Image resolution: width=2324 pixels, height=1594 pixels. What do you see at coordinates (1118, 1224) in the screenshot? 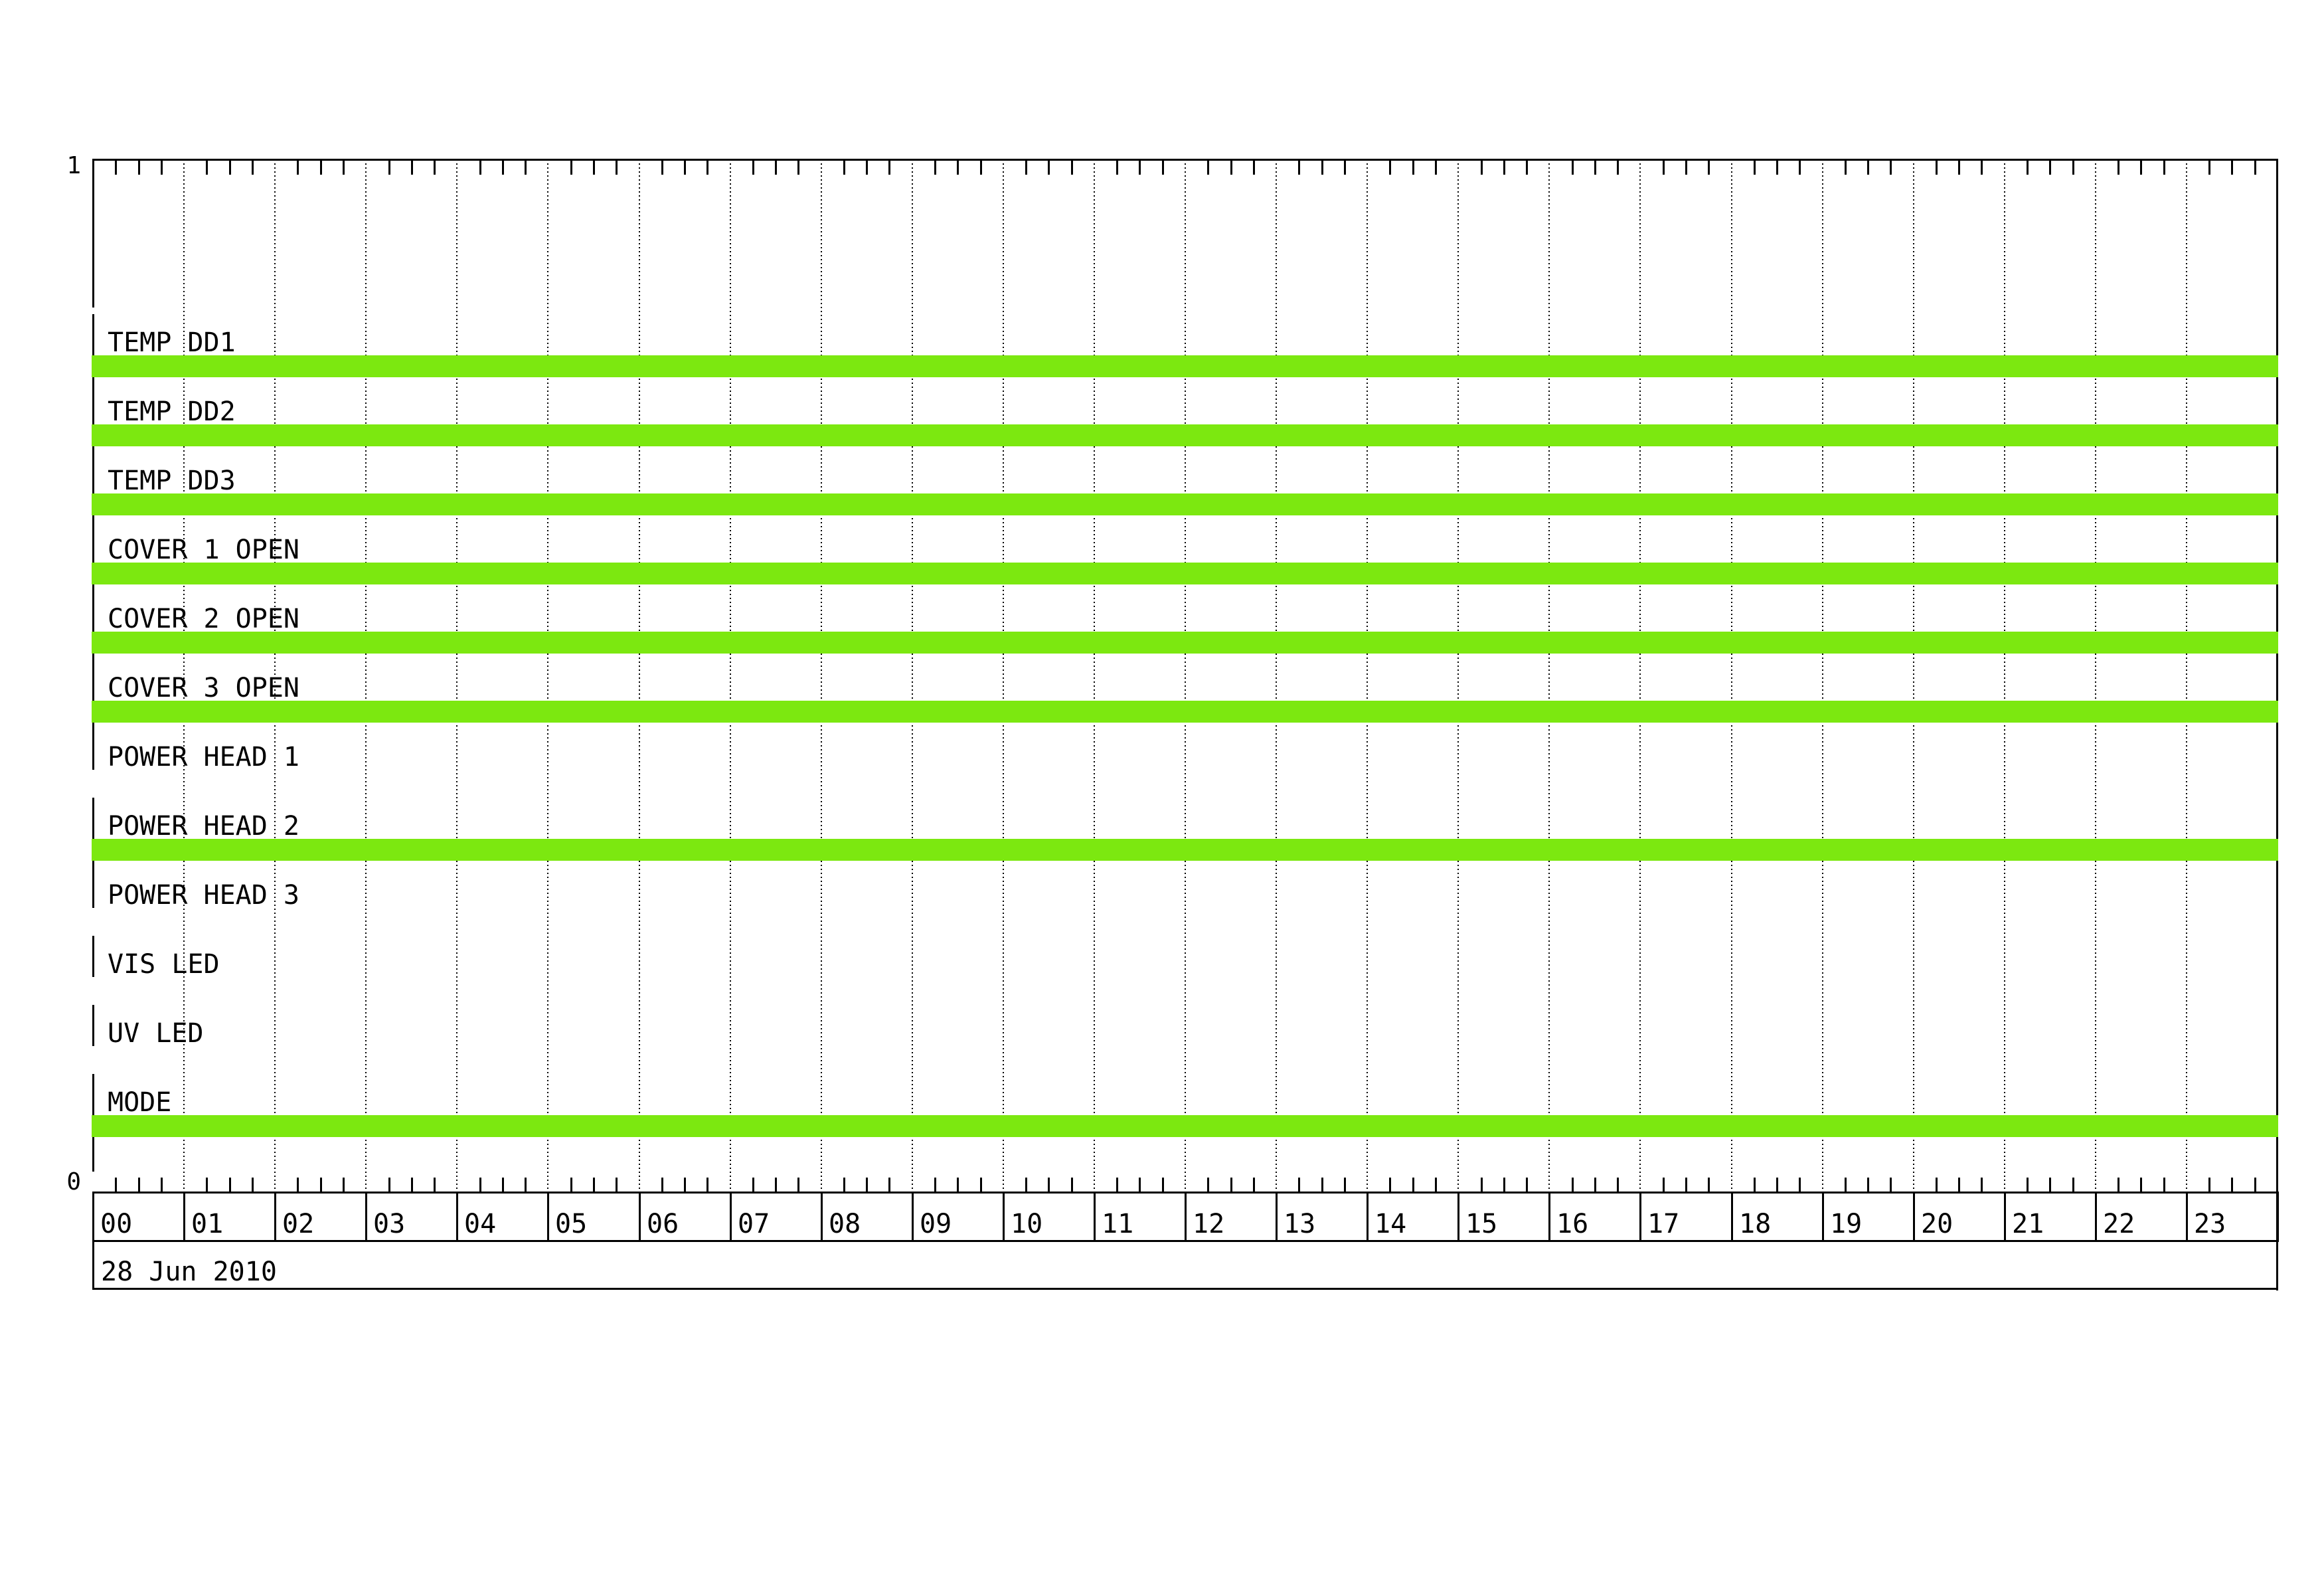
I see `hour-label: 11` at bounding box center [1118, 1224].